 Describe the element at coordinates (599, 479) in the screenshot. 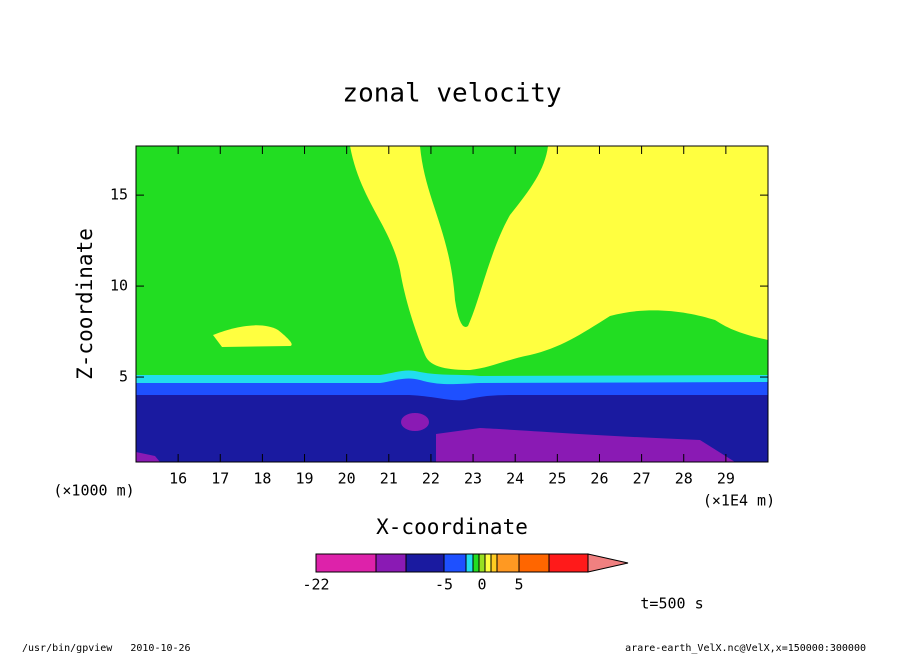

I see `x-tick-label: 26` at that location.